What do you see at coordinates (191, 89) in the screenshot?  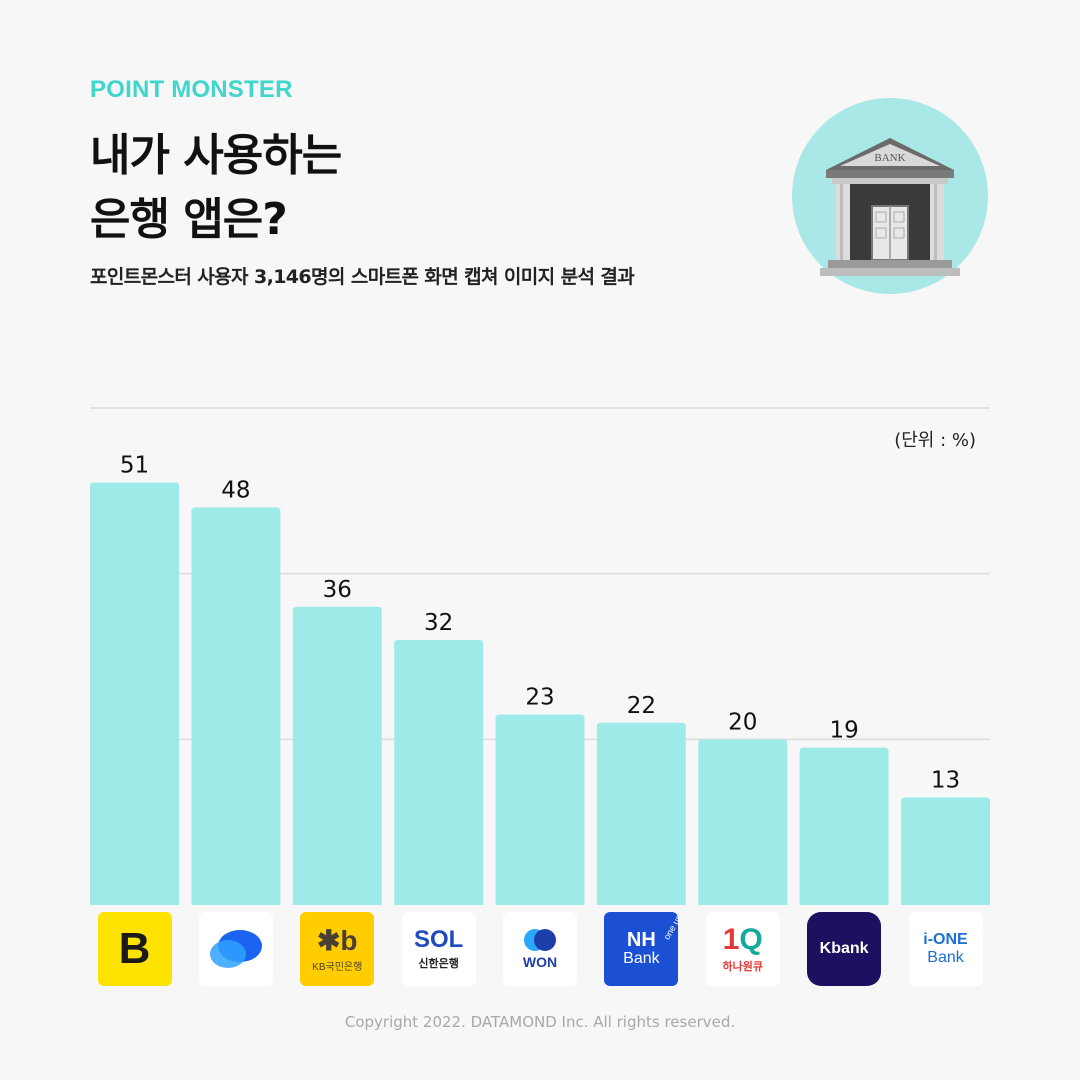 I see `brand-logo: POINT MONSTER` at bounding box center [191, 89].